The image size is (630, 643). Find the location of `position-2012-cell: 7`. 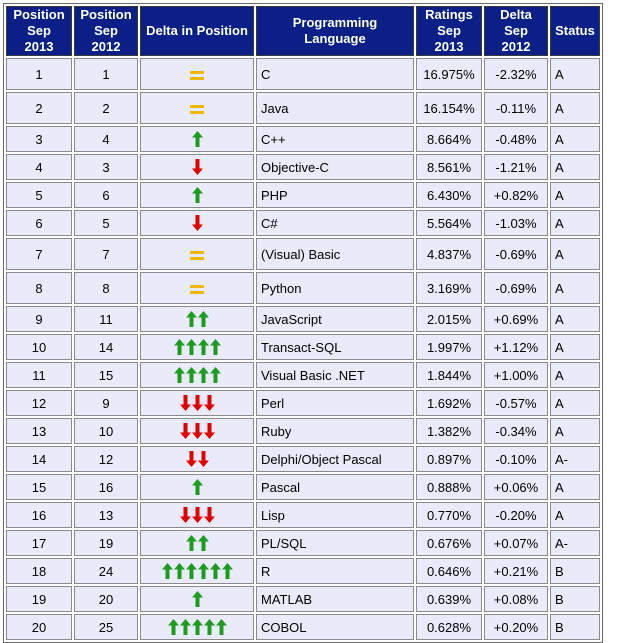

position-2012-cell: 7 is located at coordinates (106, 254).